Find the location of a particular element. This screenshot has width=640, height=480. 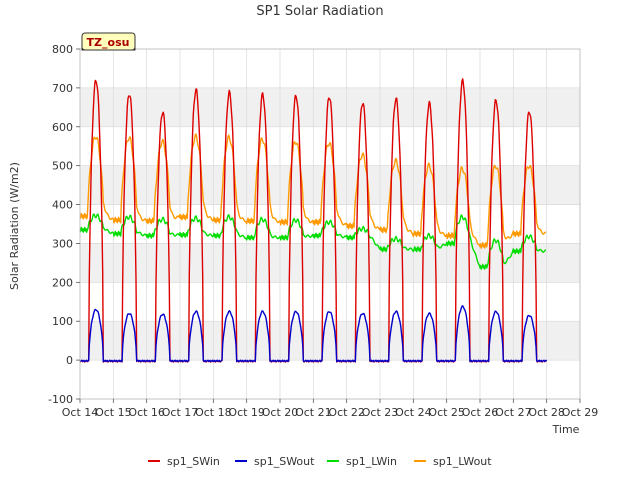

x-axis-title: Time is located at coordinates (566, 429).